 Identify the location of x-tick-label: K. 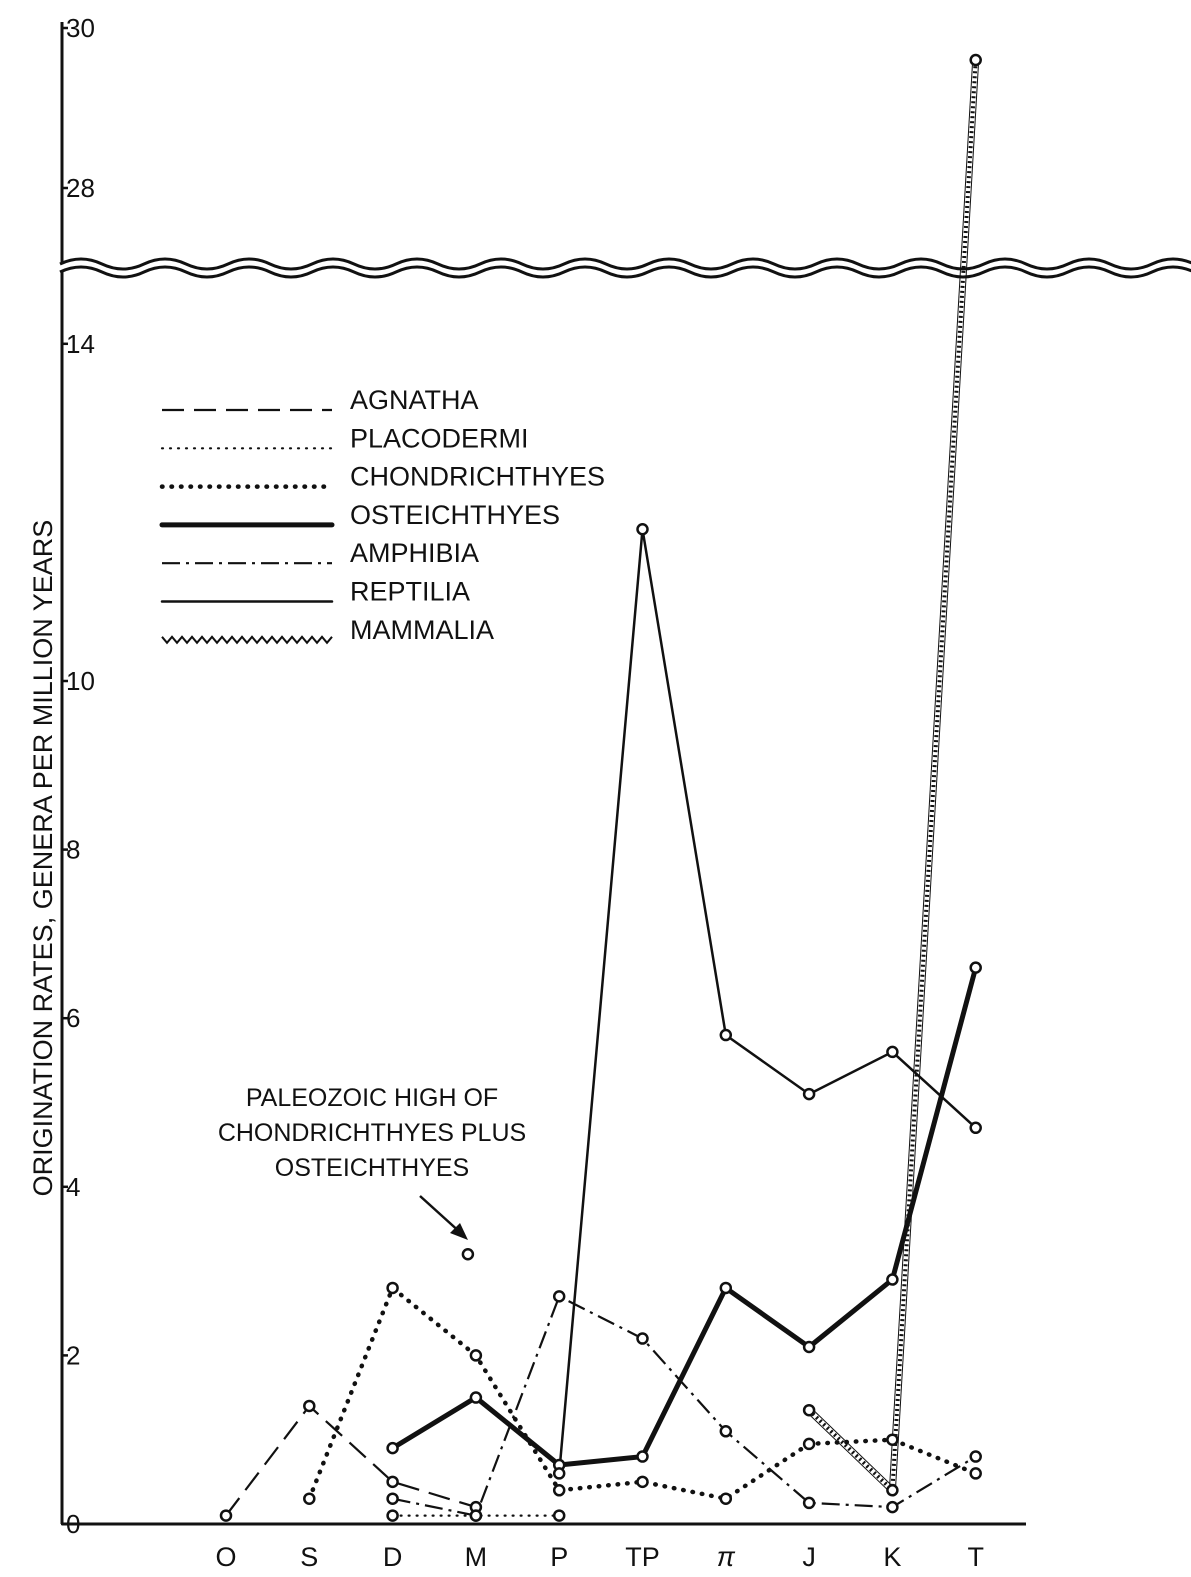
(892, 1557).